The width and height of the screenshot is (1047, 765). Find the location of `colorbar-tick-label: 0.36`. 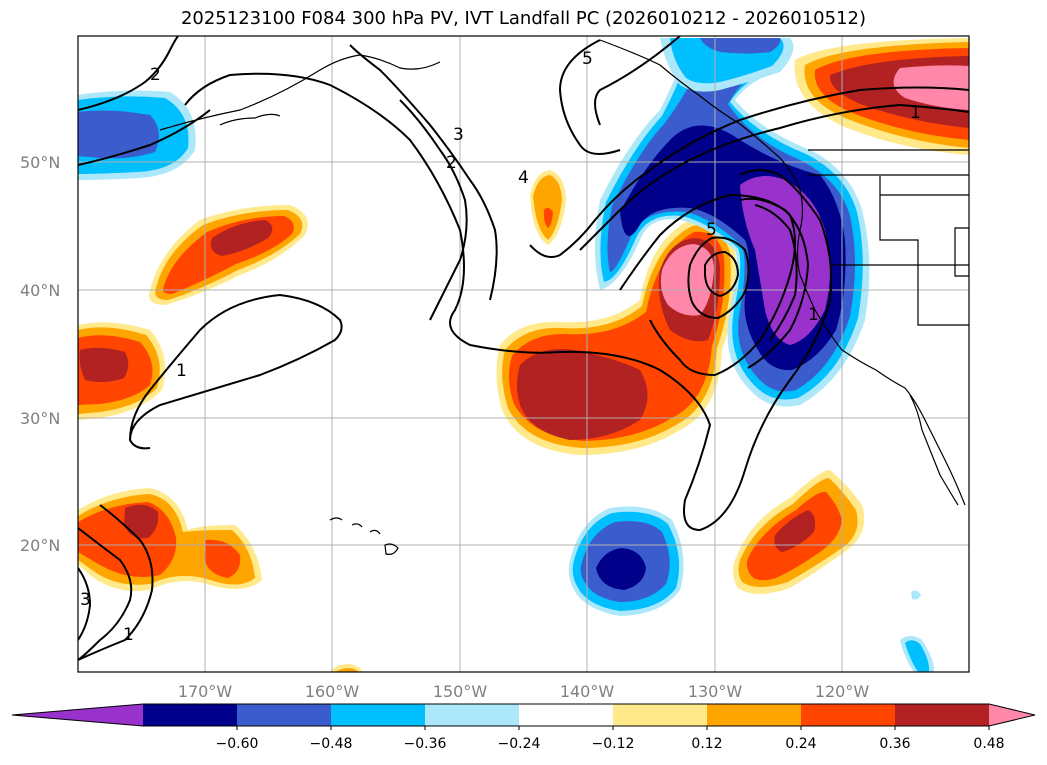

colorbar-tick-label: 0.36 is located at coordinates (894, 744).